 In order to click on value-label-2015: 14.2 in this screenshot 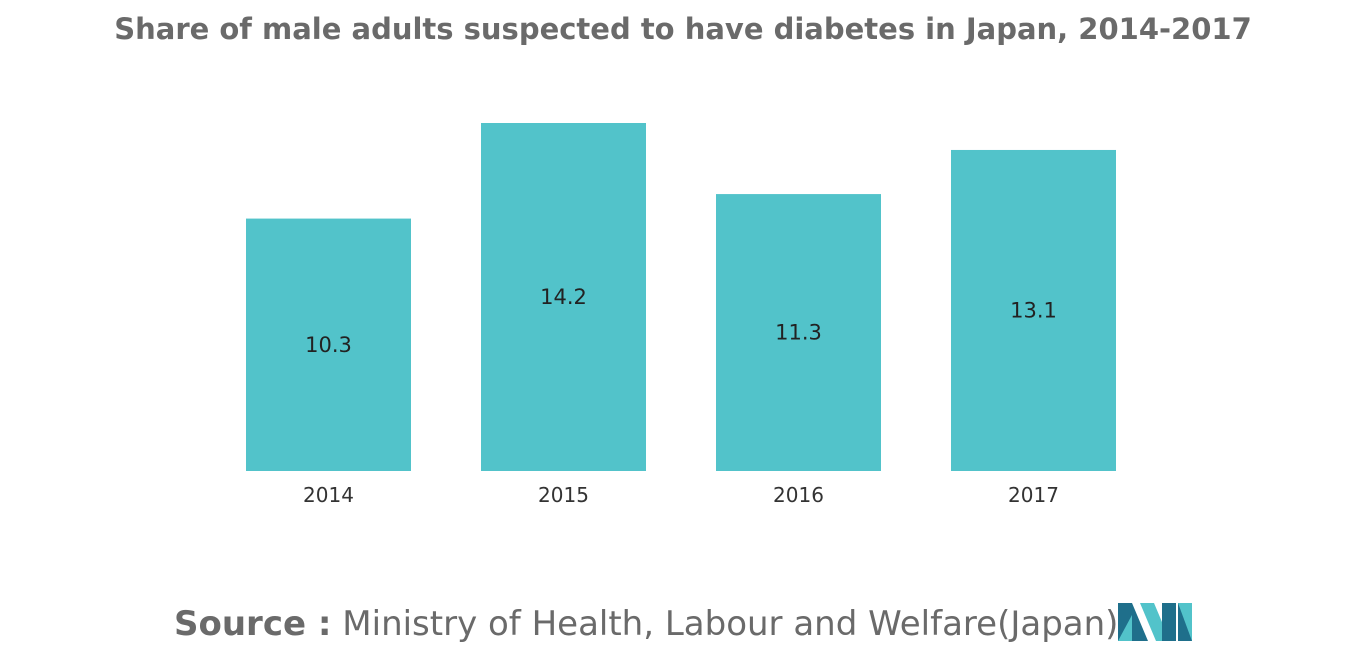, I will do `click(563, 297)`.